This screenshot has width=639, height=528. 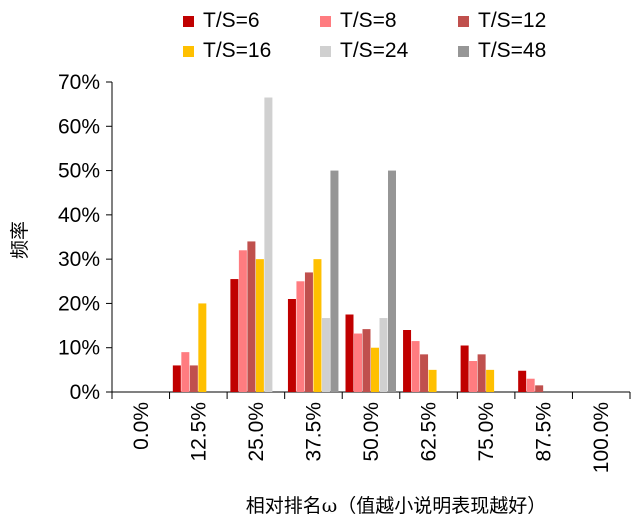 What do you see at coordinates (374, 50) in the screenshot?
I see `legend-label: T/S=24` at bounding box center [374, 50].